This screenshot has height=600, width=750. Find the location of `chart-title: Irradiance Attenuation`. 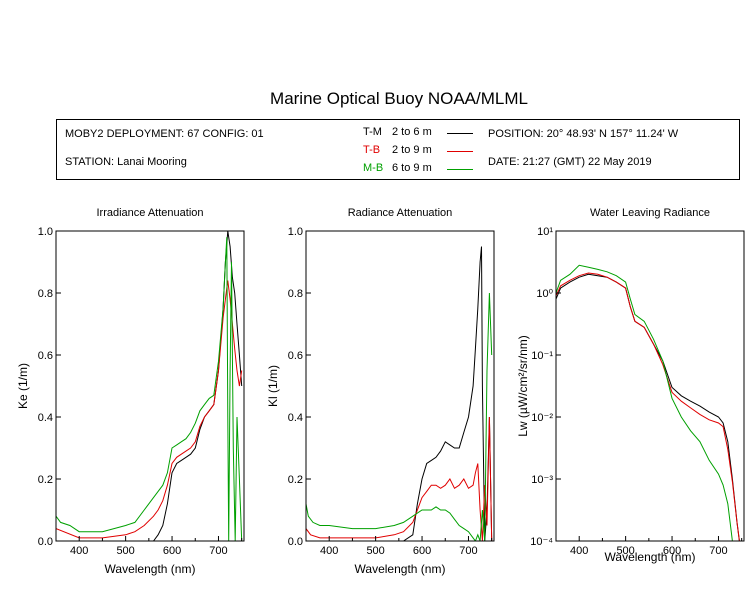

chart-title: Irradiance Attenuation is located at coordinates (149, 213).